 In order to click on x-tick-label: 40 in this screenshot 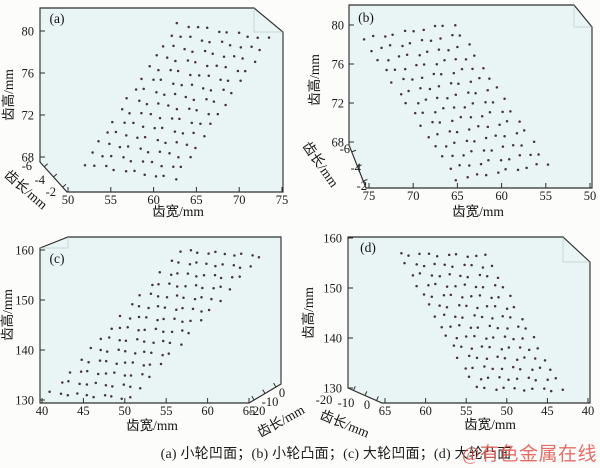, I will do `click(42, 411)`.